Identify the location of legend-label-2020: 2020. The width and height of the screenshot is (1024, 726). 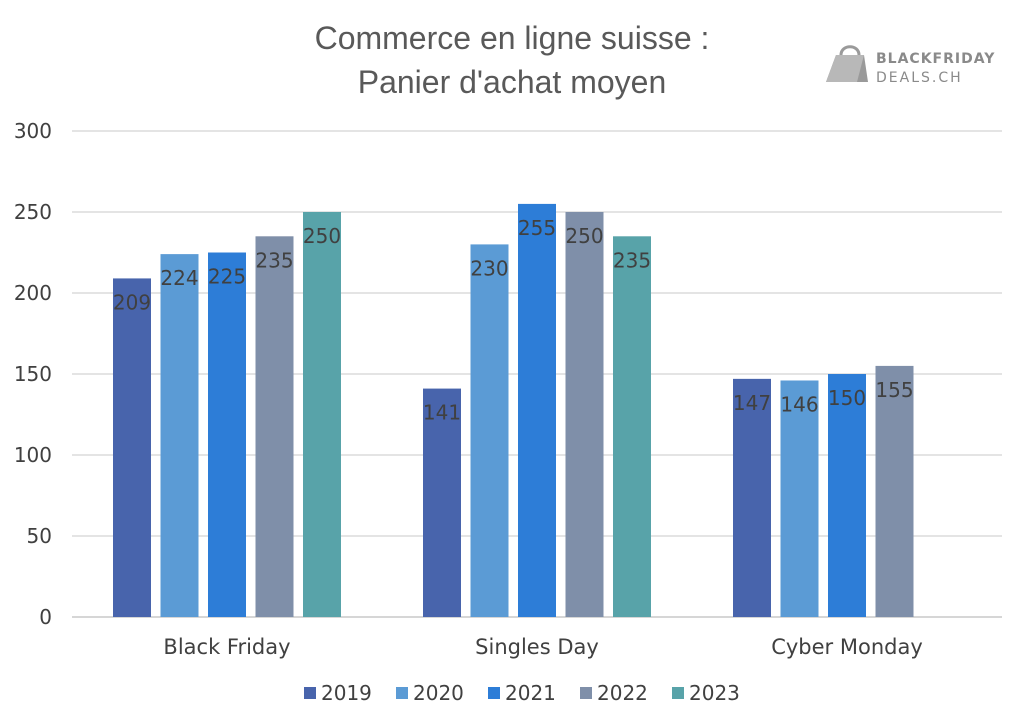
(438, 693).